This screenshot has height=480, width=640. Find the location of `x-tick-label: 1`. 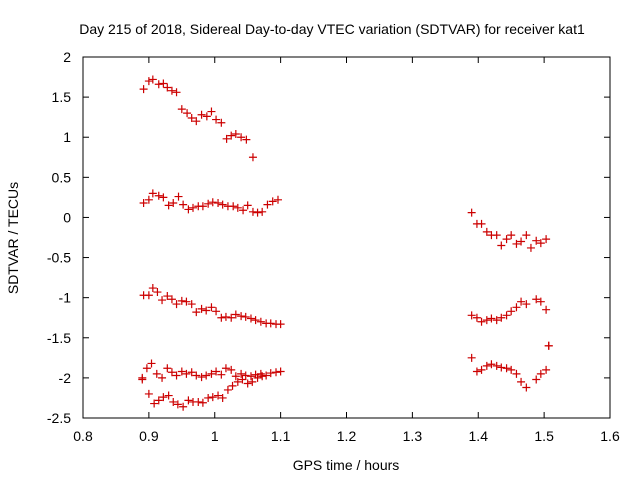

x-tick-label: 1 is located at coordinates (215, 436).